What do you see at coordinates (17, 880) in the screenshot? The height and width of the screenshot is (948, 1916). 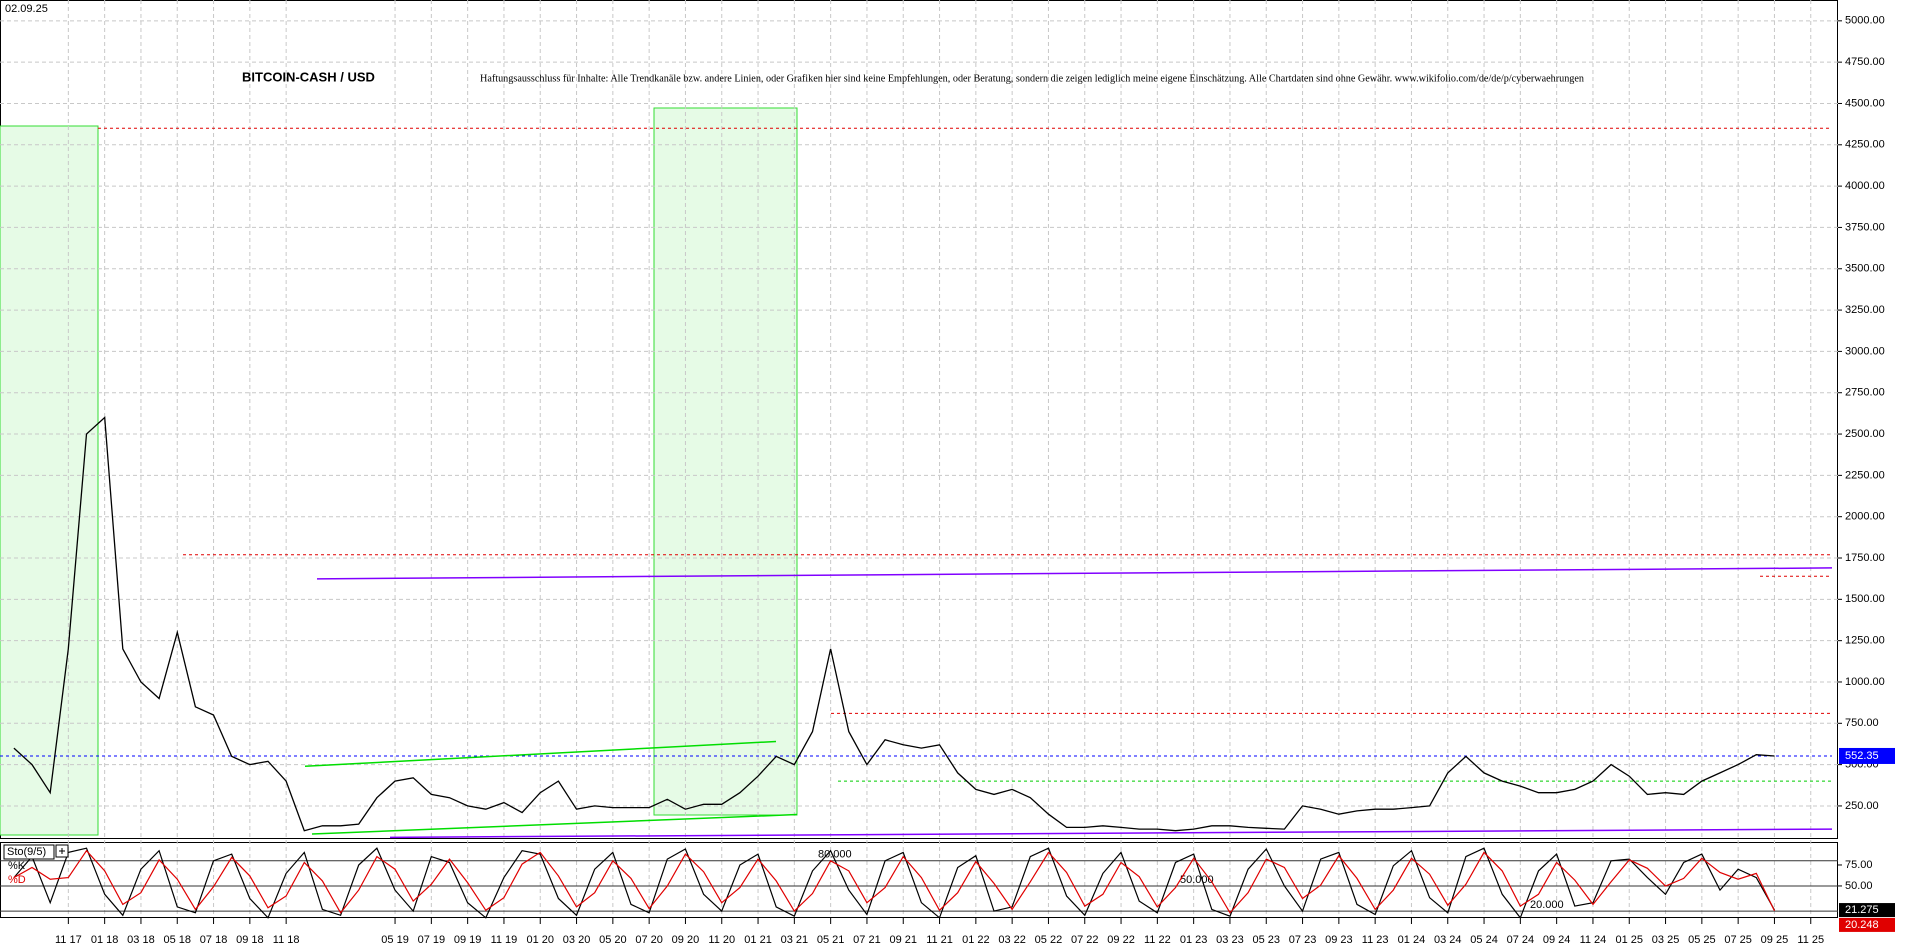 I see `legend-label: %D` at bounding box center [17, 880].